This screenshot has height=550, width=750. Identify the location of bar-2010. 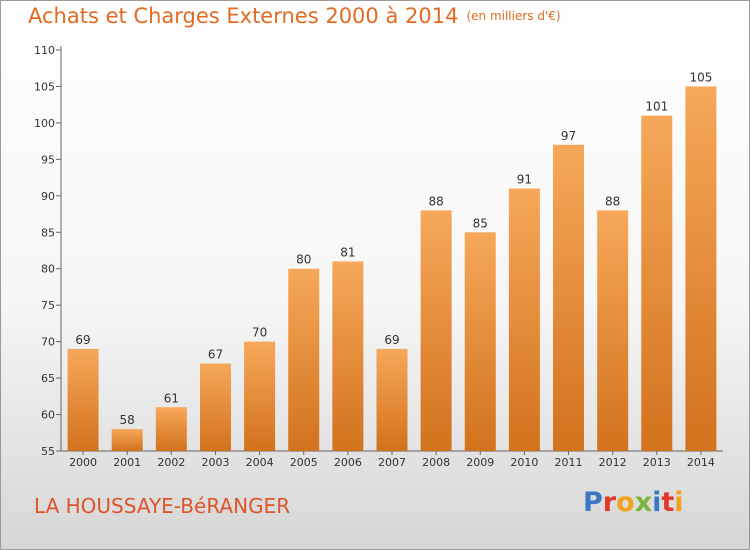
(524, 319).